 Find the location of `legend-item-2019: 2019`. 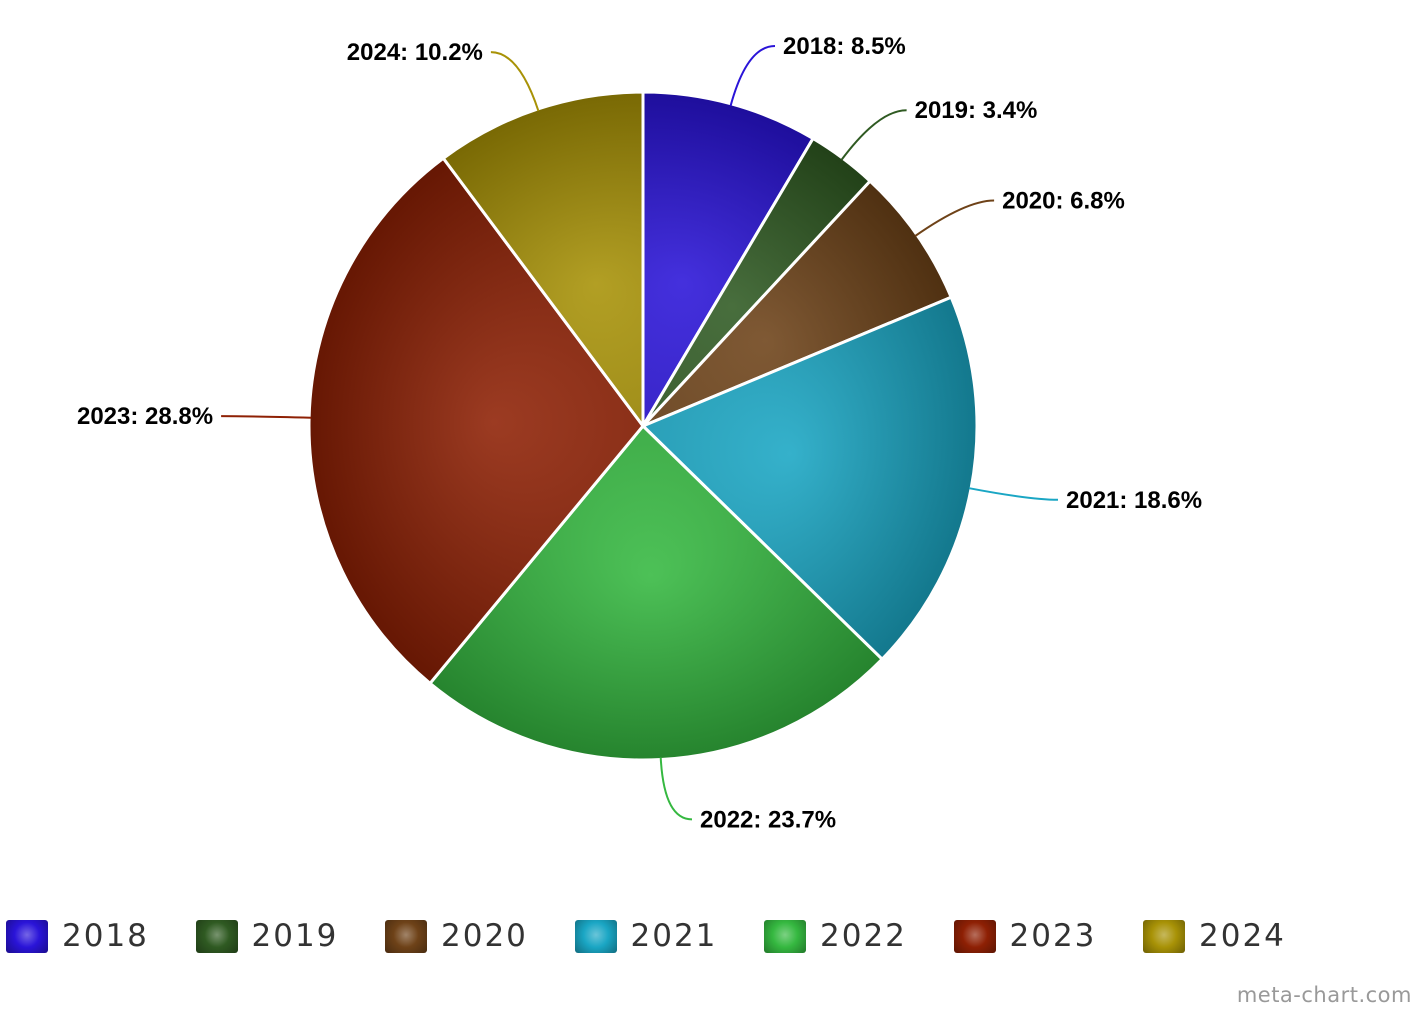

legend-item-2019: 2019 is located at coordinates (290, 936).